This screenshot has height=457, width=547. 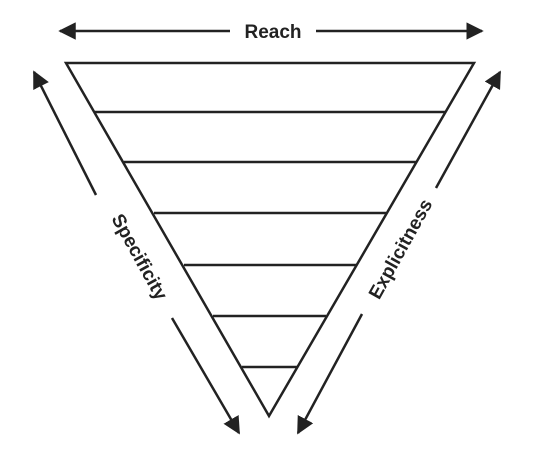 What do you see at coordinates (205, 376) in the screenshot?
I see `specificity-arrow-lower` at bounding box center [205, 376].